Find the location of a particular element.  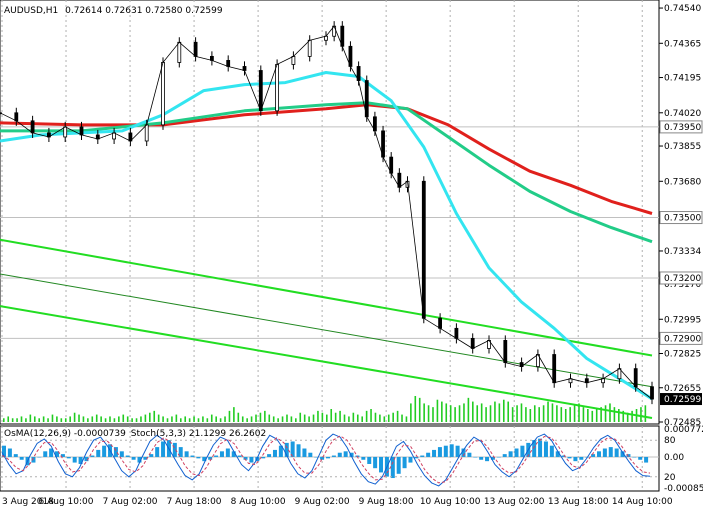

x-tick-label: 3 Aug 2018 is located at coordinates (28, 502).